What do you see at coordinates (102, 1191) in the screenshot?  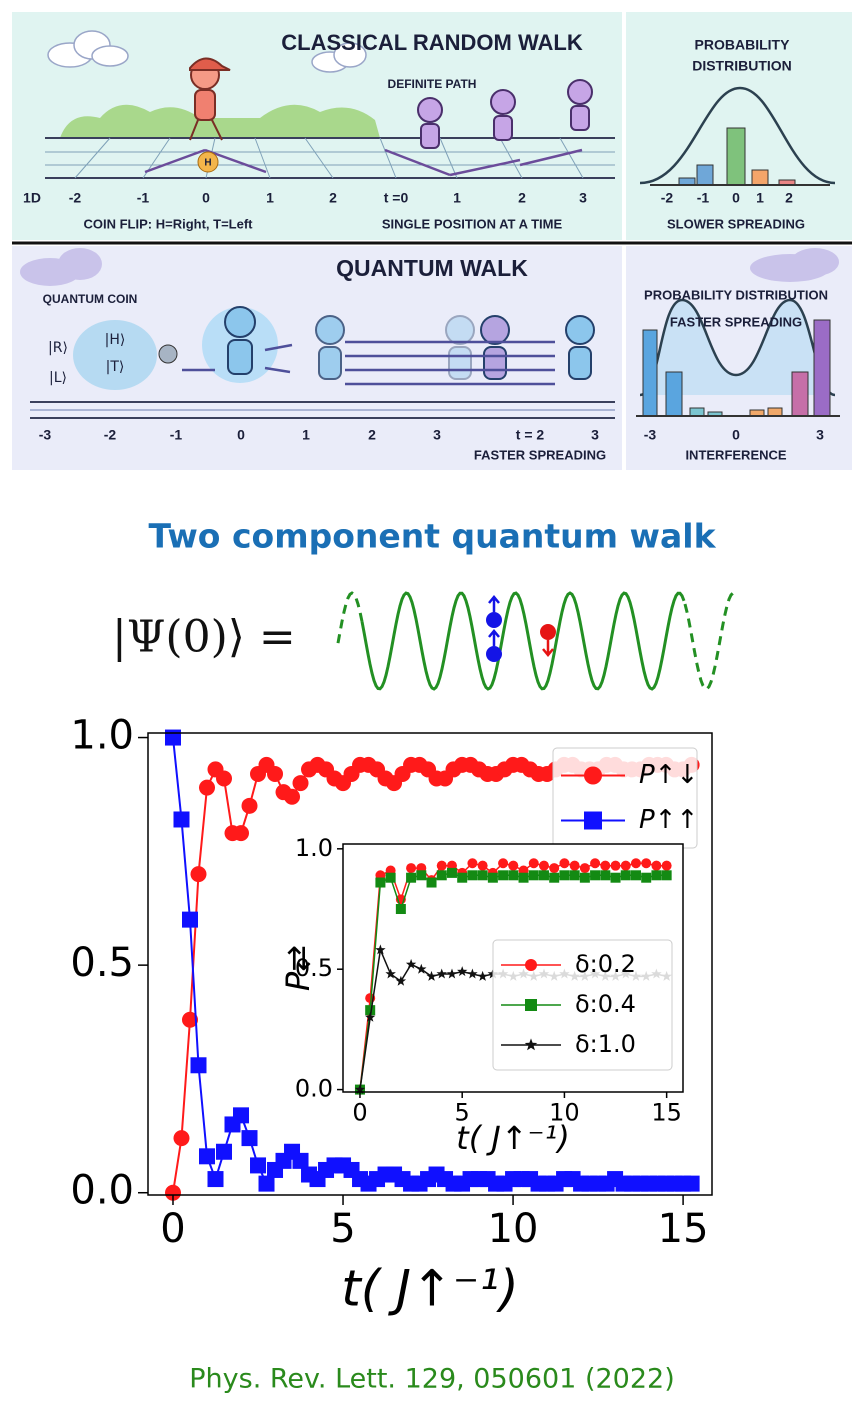 I see `y-tick-label: 0.0` at bounding box center [102, 1191].